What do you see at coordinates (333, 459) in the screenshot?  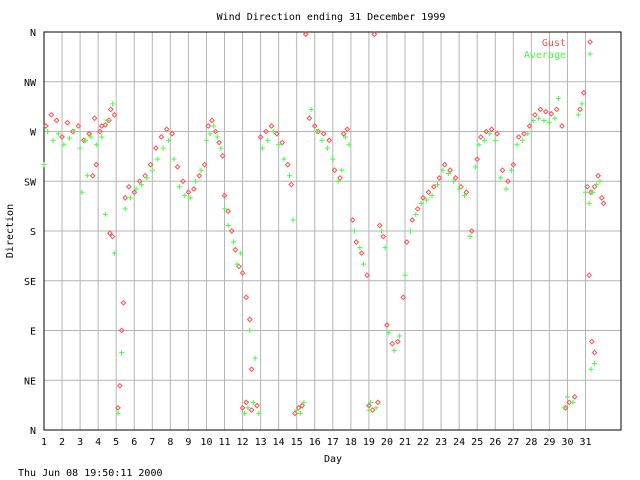 I see `x-axis-label: Day` at bounding box center [333, 459].